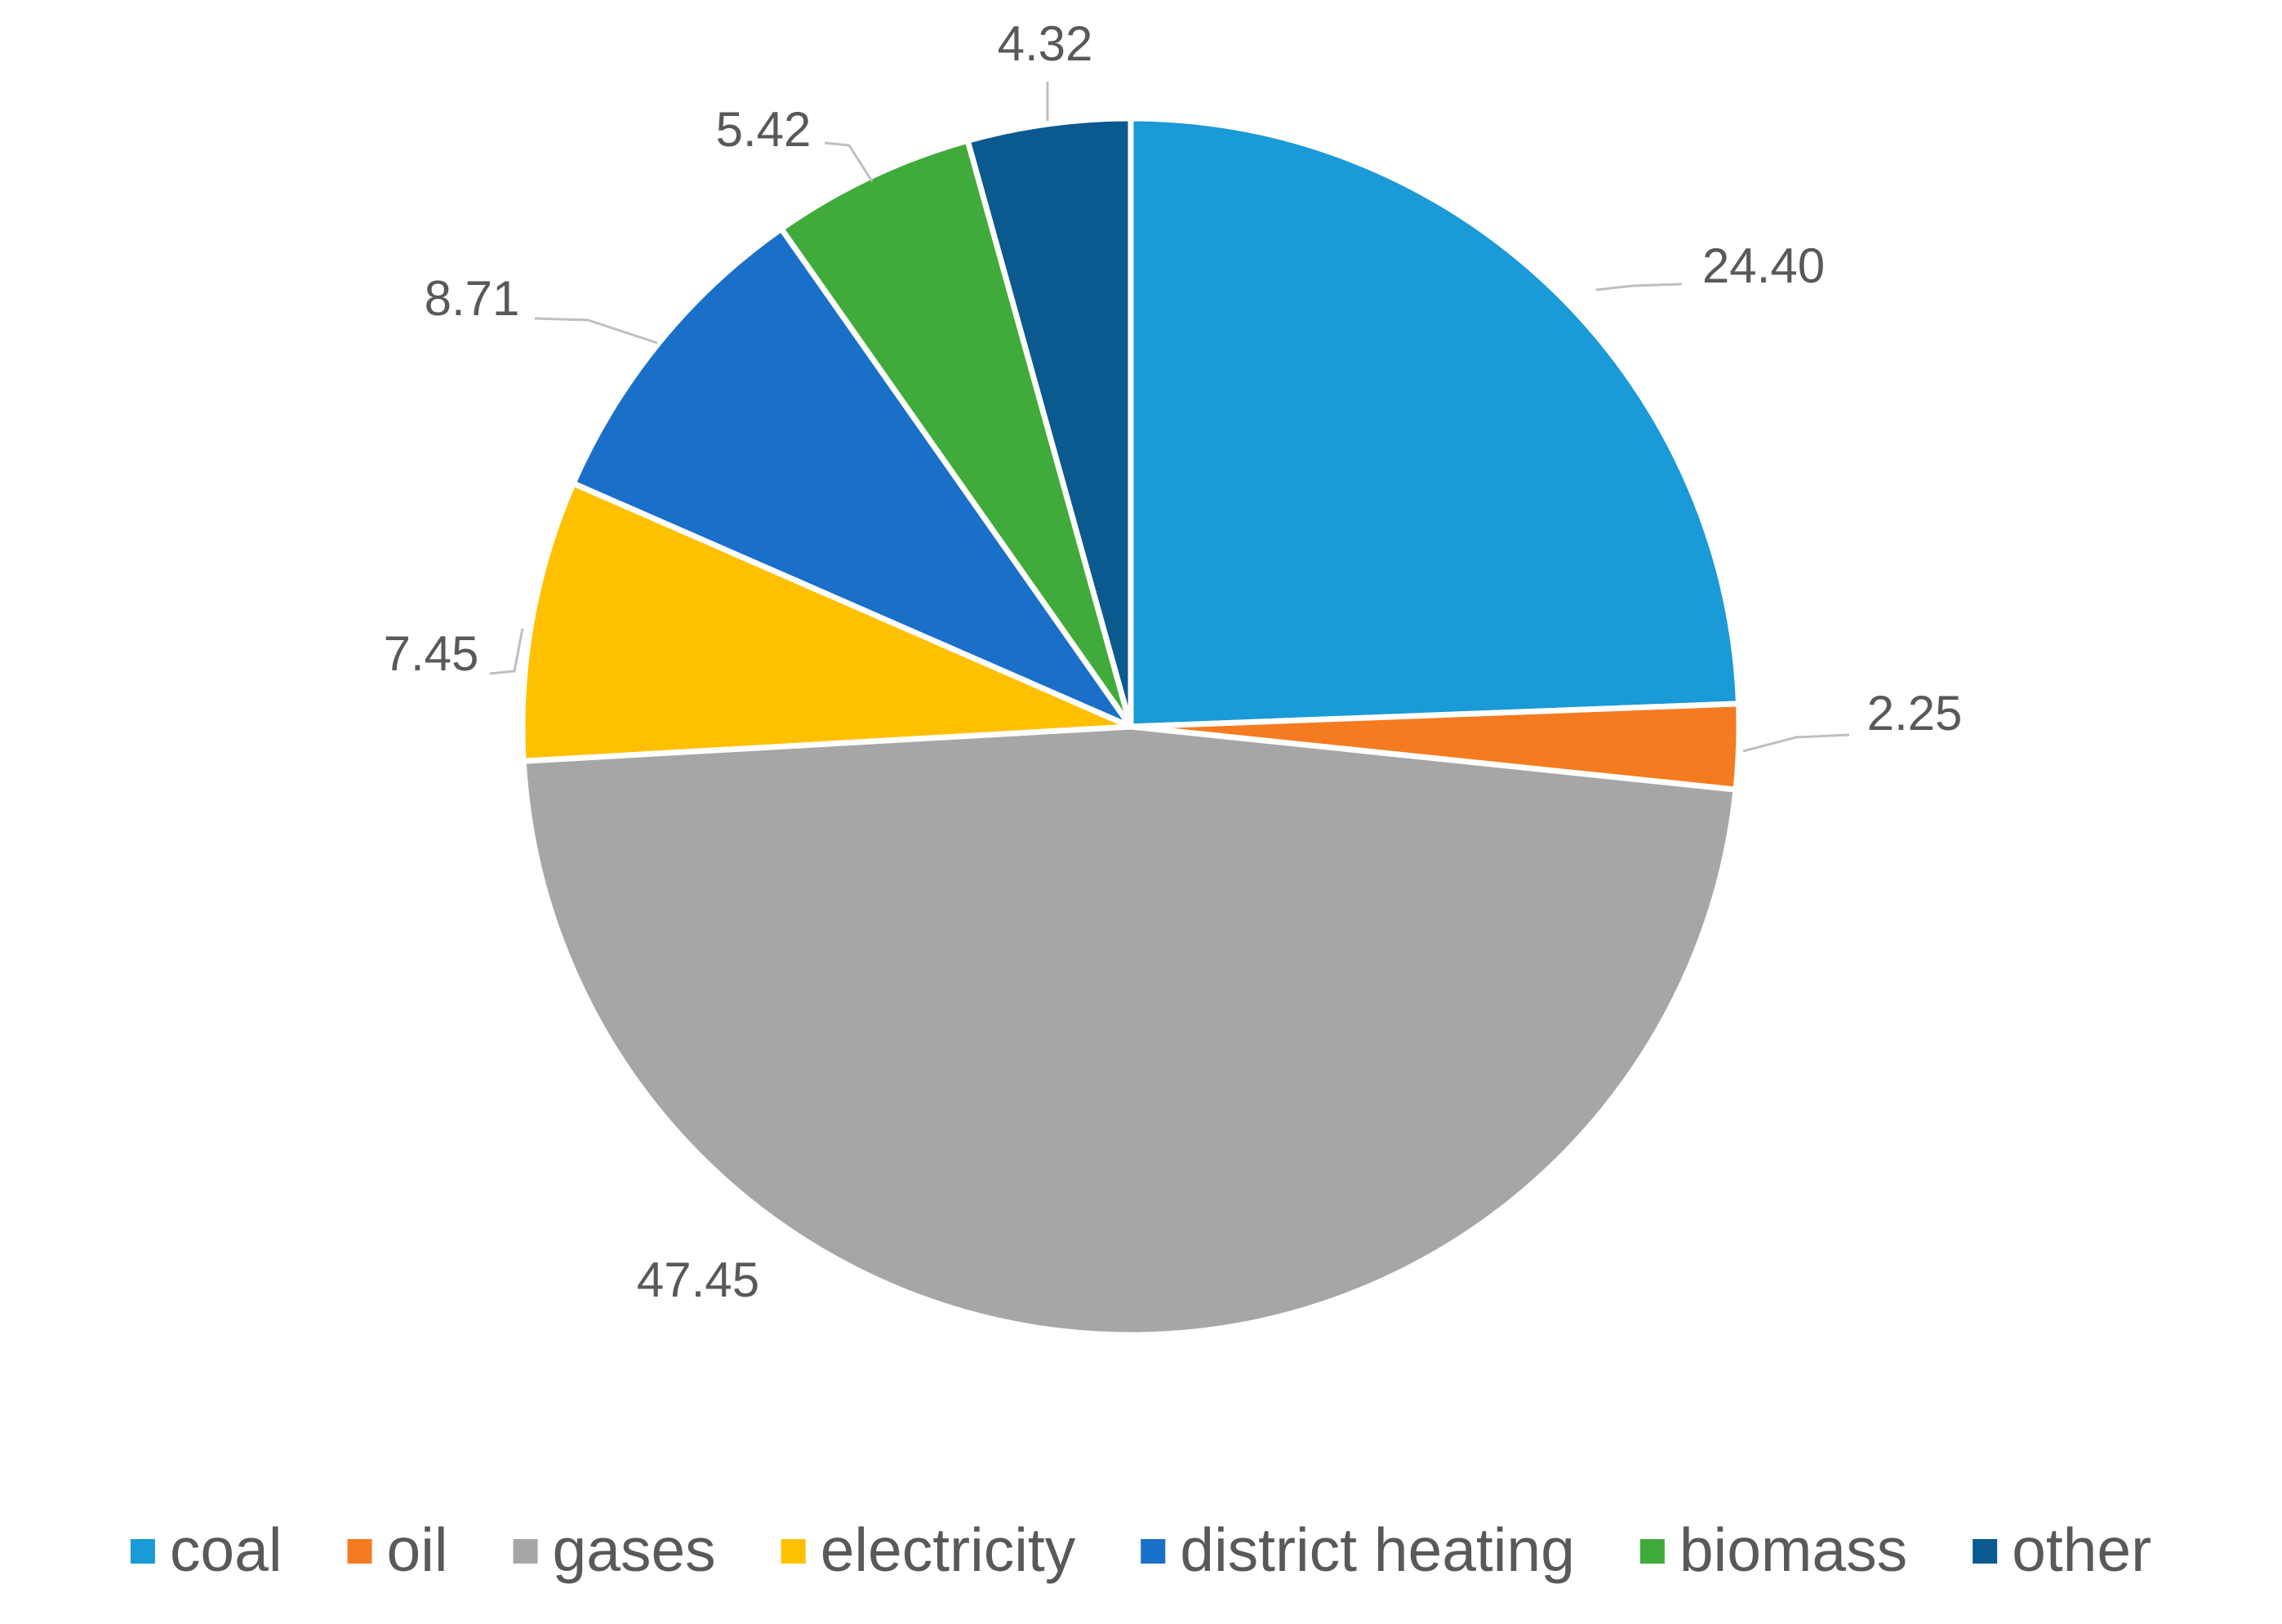  What do you see at coordinates (698, 1279) in the screenshot?
I see `data-label-gases: 47.45` at bounding box center [698, 1279].